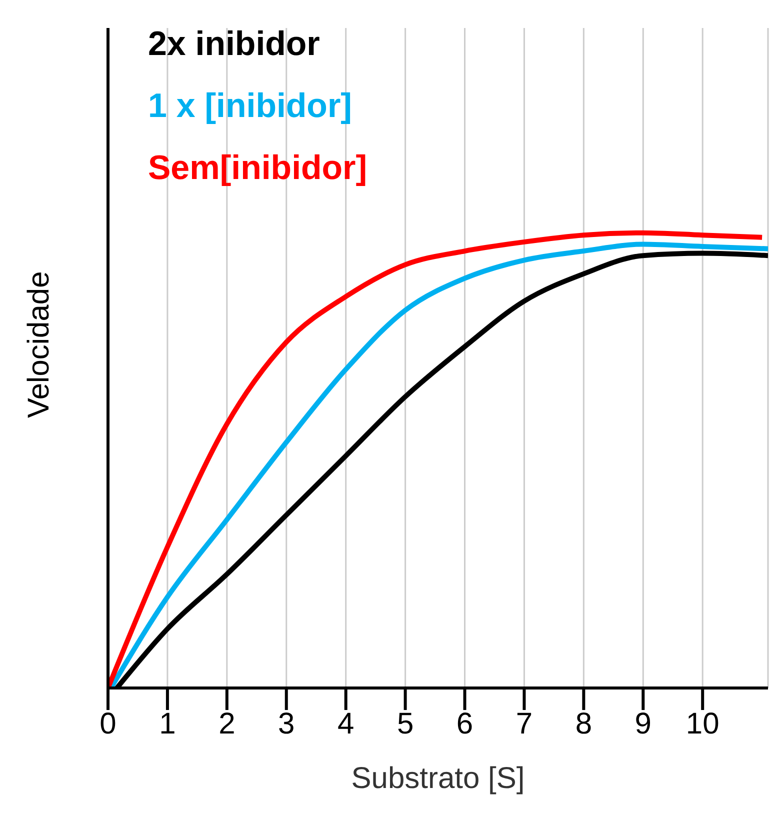  Describe the element at coordinates (524, 723) in the screenshot. I see `x-tick-label: 7` at that location.